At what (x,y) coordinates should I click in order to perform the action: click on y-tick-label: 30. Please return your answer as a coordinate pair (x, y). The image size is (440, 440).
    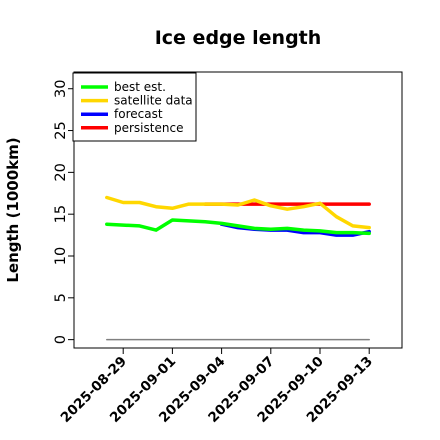
    Looking at the image, I should click on (61, 89).